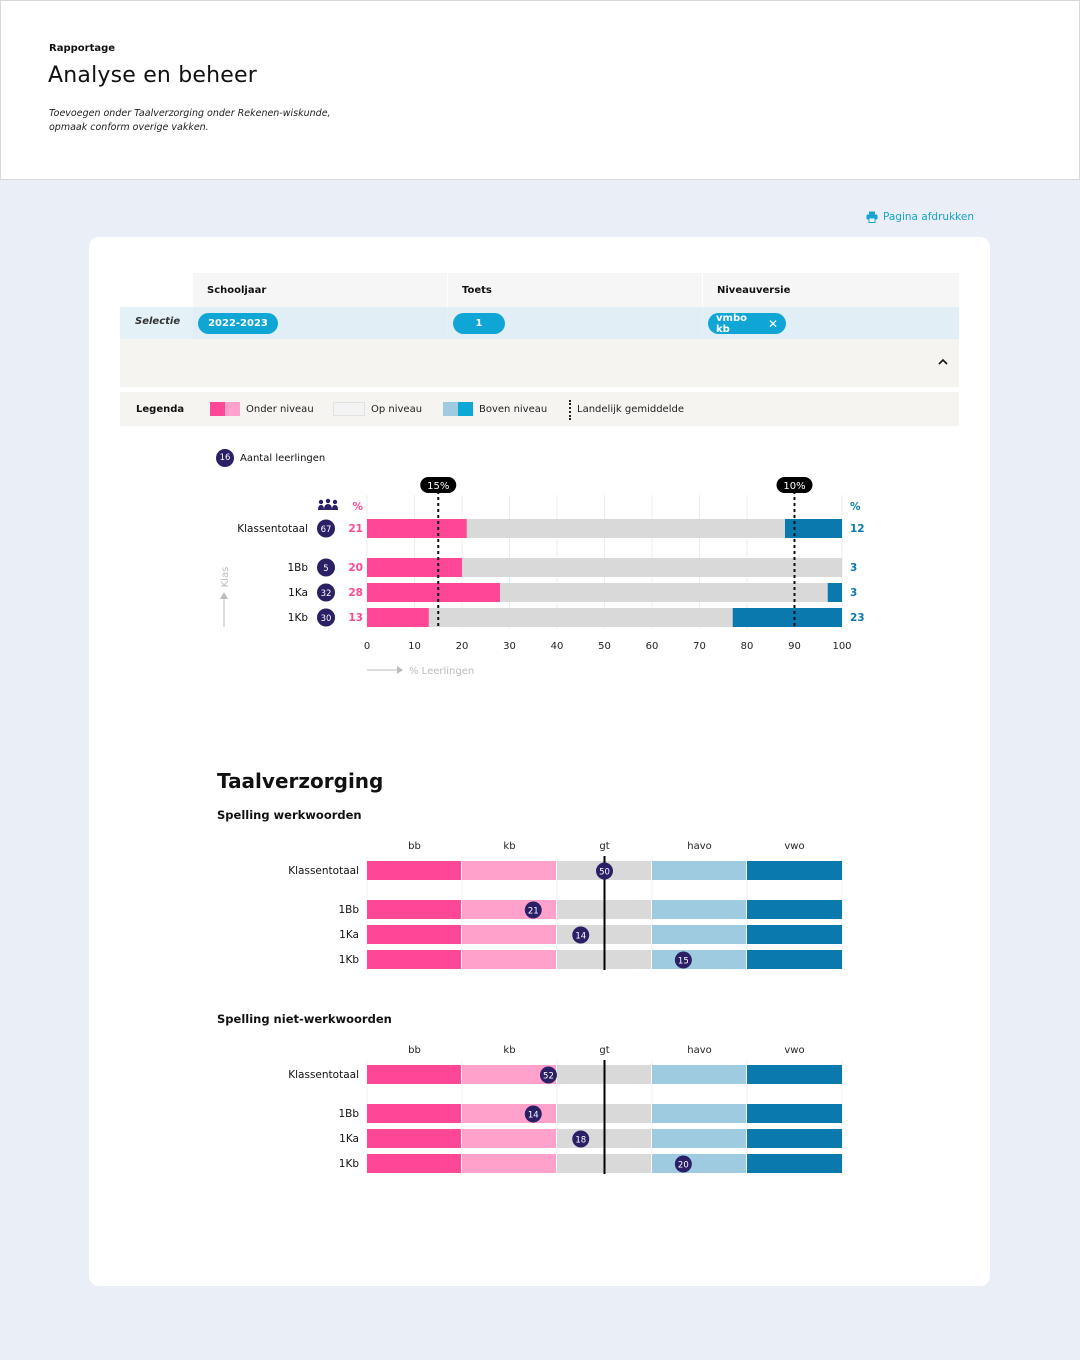 This screenshot has height=1360, width=1080. I want to click on x-axis-label: % Leerlingen, so click(441, 671).